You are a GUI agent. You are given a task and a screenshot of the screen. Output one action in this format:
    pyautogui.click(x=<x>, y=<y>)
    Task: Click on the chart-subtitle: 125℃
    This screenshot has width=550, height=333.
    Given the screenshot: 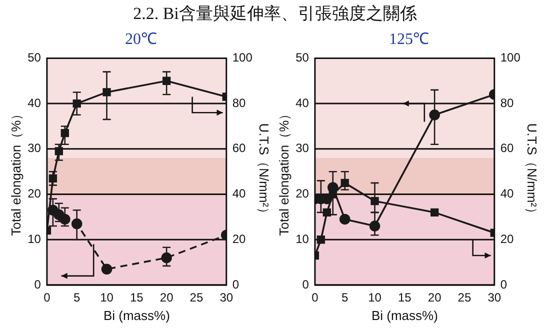 What is the action you would take?
    pyautogui.click(x=409, y=39)
    